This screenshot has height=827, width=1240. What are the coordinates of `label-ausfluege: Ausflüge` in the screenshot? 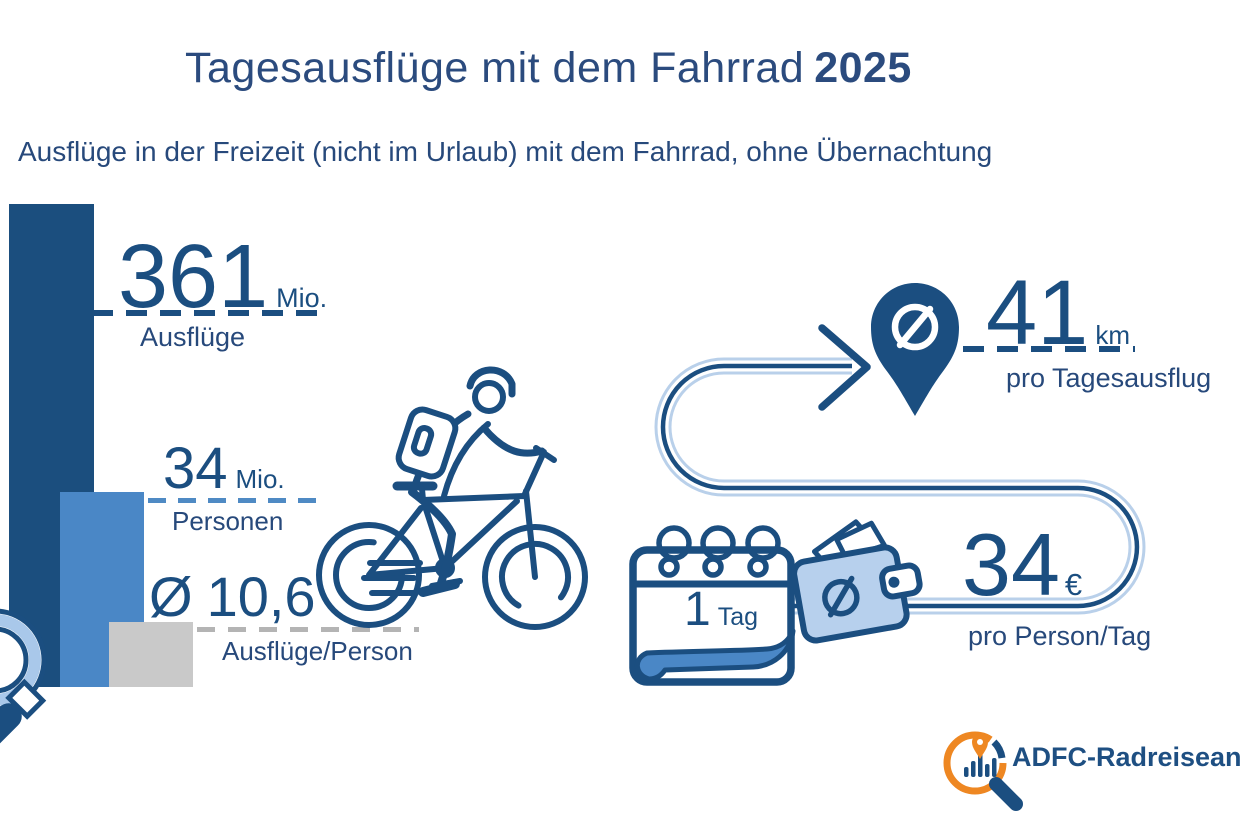 It's located at (193, 337).